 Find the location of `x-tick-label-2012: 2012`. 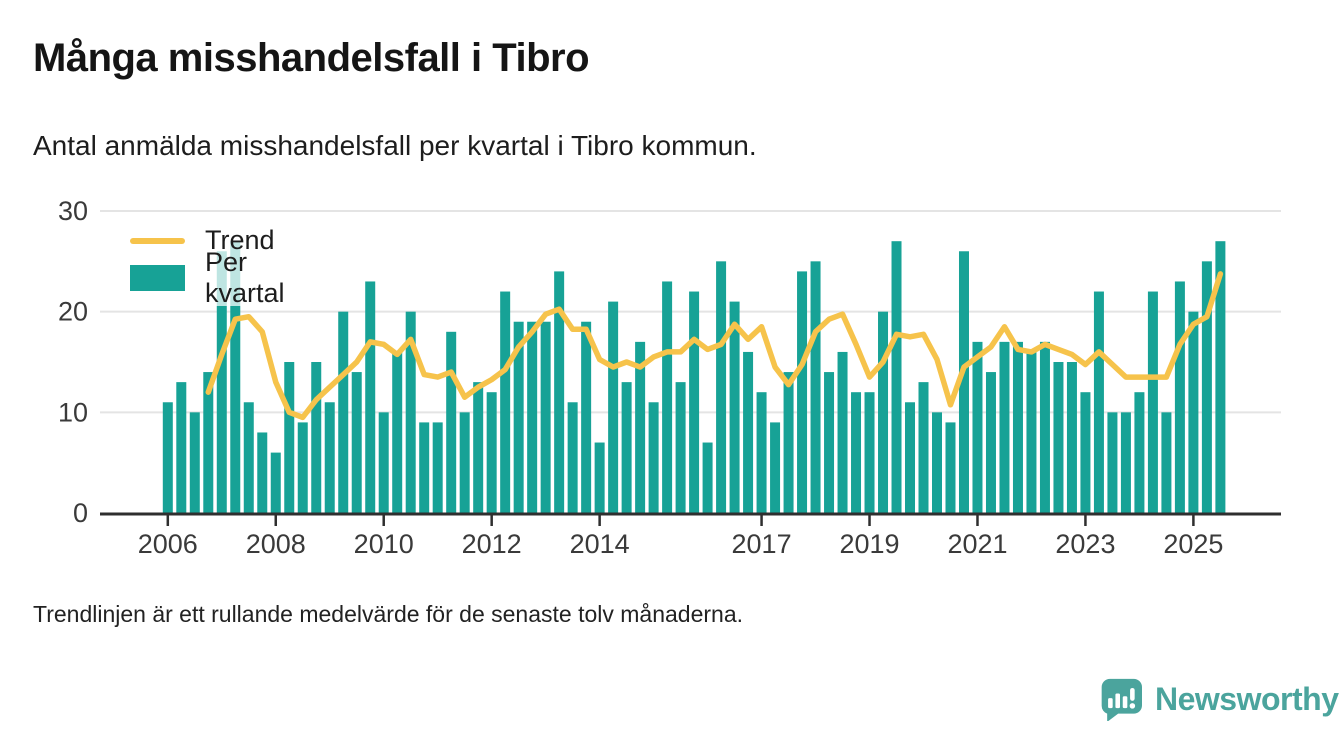

x-tick-label-2012: 2012 is located at coordinates (492, 544).